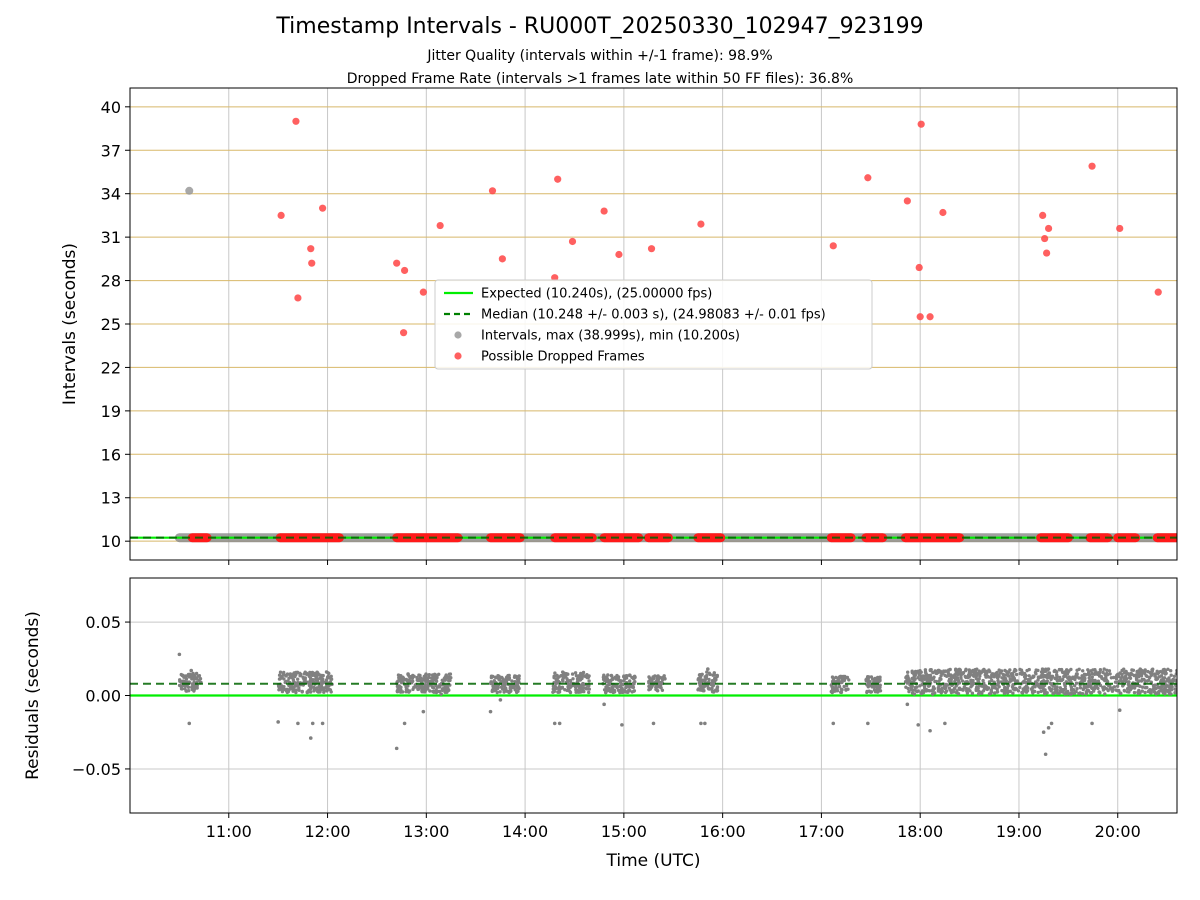  I want to click on residuals-ytick-label-1: 0.00, so click(103, 696).